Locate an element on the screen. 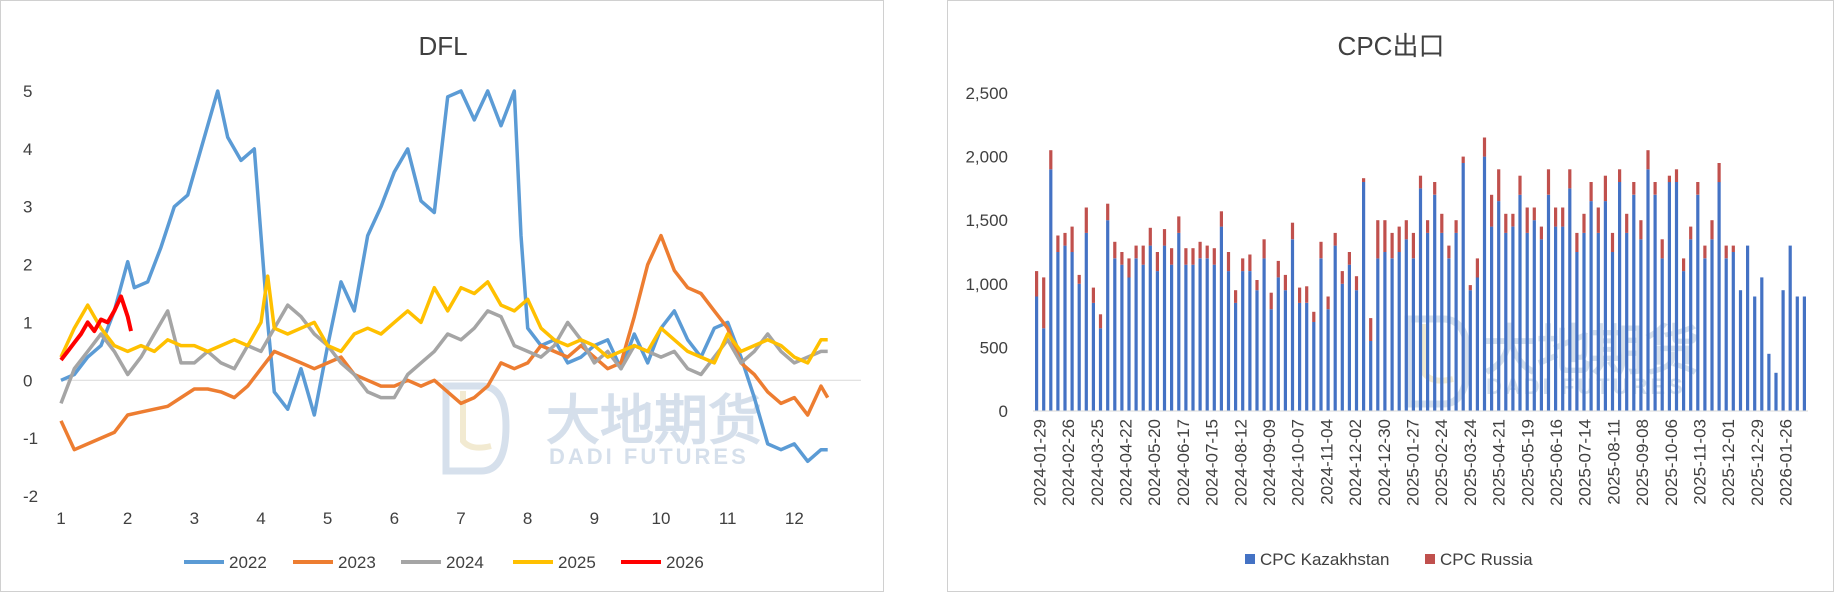  y-axis-ticks: 5 4 3 2 1 0 -1 -2 is located at coordinates (30, 294).